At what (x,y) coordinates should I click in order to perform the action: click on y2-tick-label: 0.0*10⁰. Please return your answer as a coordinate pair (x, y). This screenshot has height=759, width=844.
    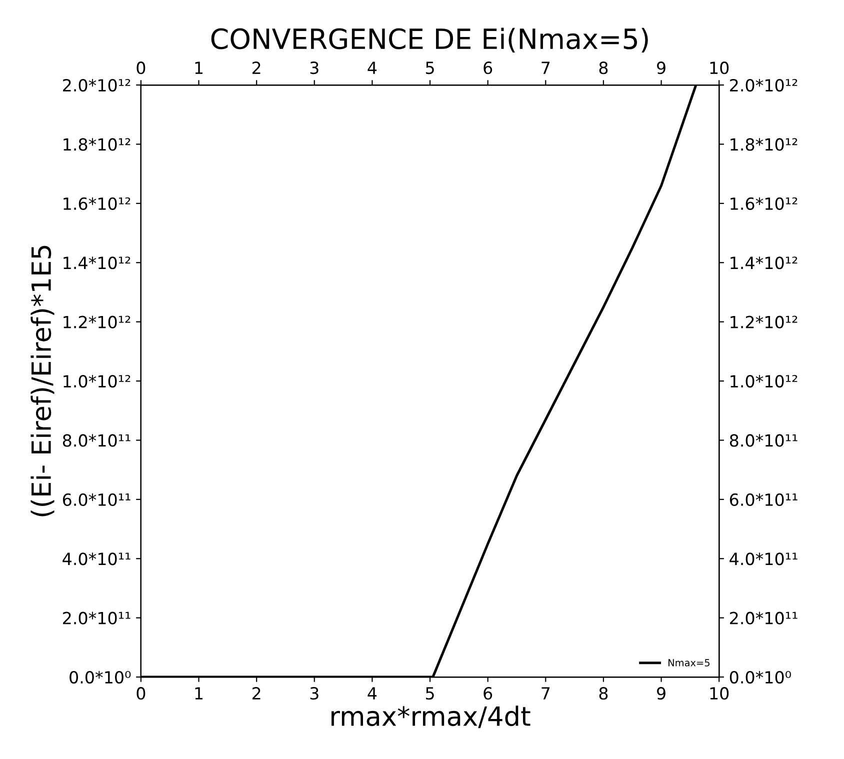
    Looking at the image, I should click on (760, 677).